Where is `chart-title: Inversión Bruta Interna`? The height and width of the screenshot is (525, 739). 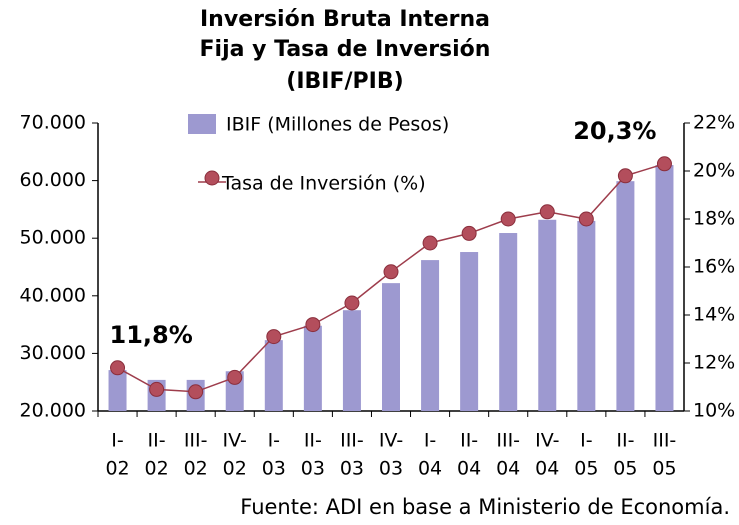
chart-title: Inversión Bruta Interna is located at coordinates (345, 19).